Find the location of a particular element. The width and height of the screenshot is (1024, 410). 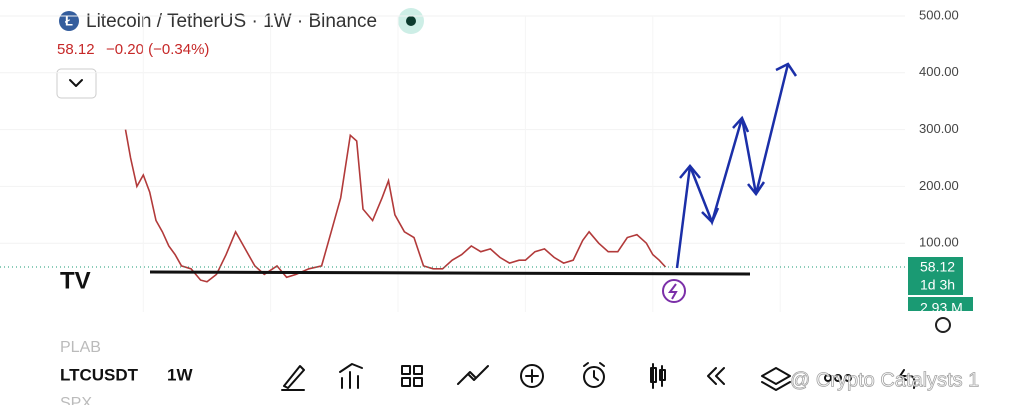

status-dot is located at coordinates (411, 21).